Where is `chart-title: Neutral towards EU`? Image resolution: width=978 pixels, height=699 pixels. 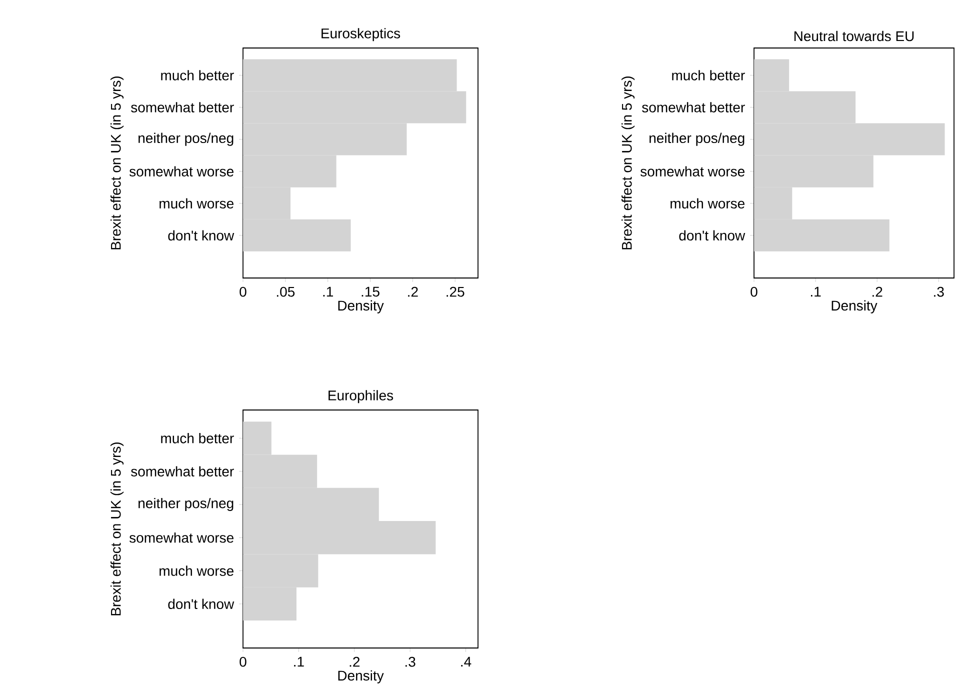
chart-title: Neutral towards EU is located at coordinates (854, 36).